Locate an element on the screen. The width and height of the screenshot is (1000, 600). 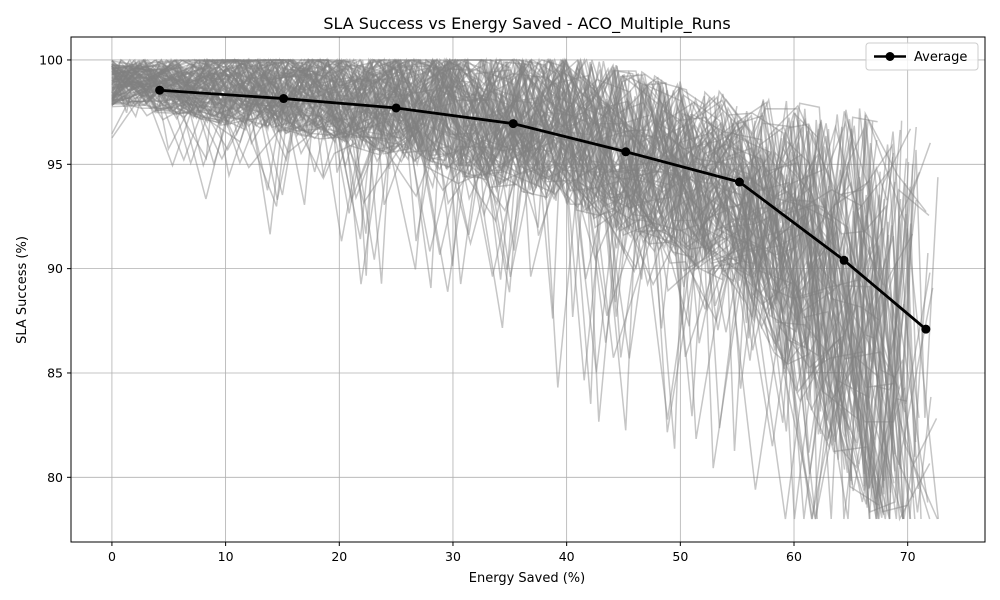
y-tick-label: 85 is located at coordinates (55, 372).